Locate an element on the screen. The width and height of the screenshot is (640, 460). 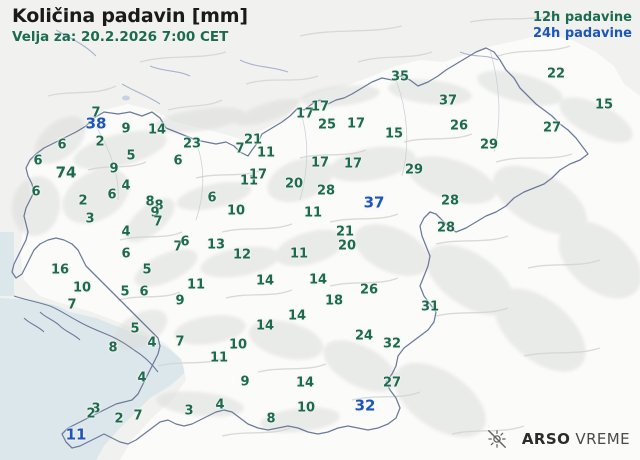
coastline-detail is located at coordinates (86, 334).